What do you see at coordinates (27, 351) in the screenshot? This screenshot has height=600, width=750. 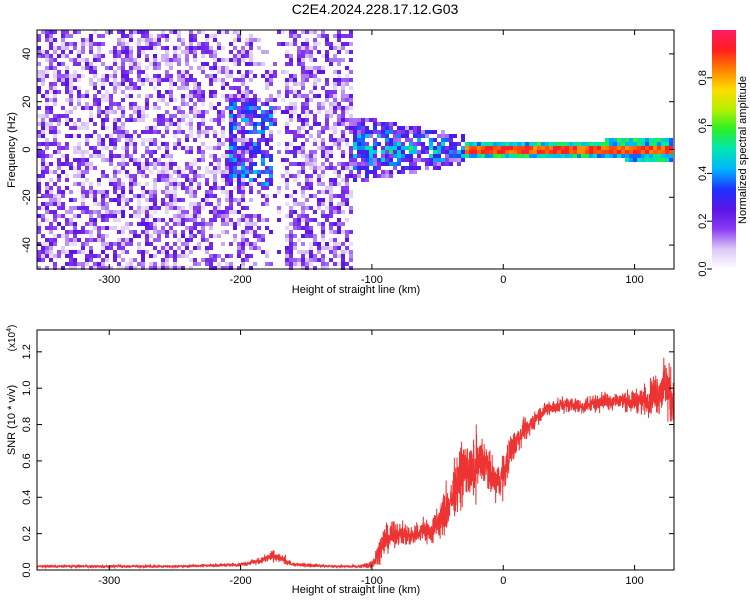 I see `snr-y-tick-label: 1.2` at bounding box center [27, 351].